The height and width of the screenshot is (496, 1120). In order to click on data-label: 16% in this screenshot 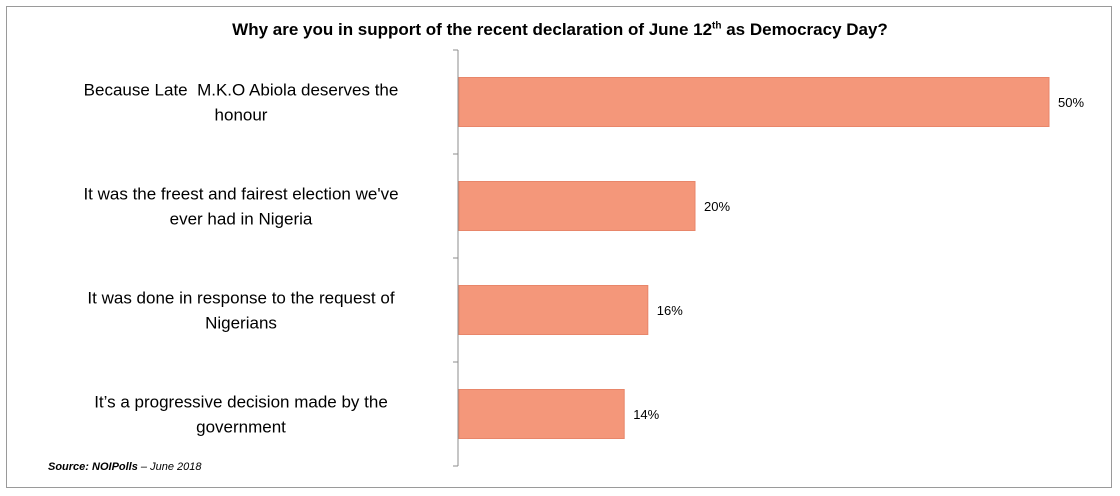, I will do `click(670, 310)`.